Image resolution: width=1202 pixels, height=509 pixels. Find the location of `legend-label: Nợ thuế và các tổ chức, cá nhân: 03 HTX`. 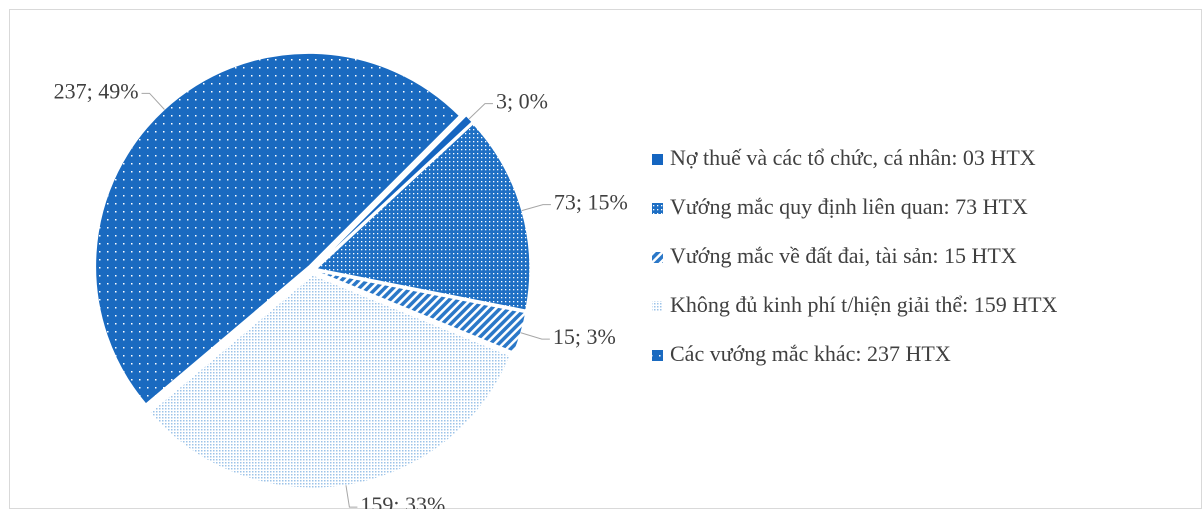

legend-label: Nợ thuế và các tổ chức, cá nhân: 03 HTX is located at coordinates (853, 157).